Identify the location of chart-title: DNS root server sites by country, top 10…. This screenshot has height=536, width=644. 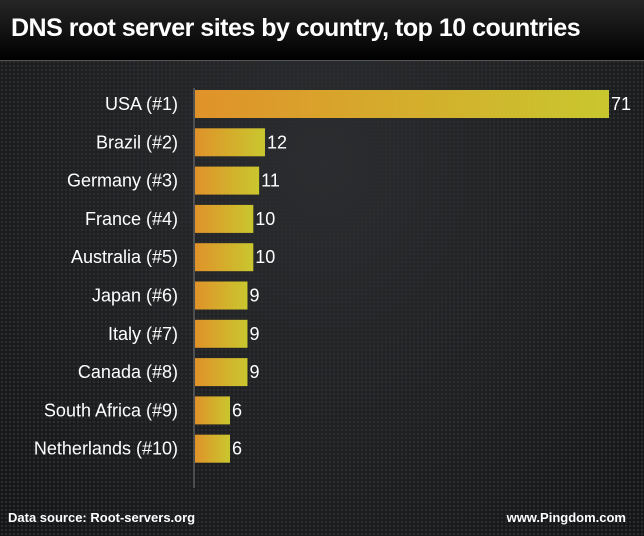
(296, 28).